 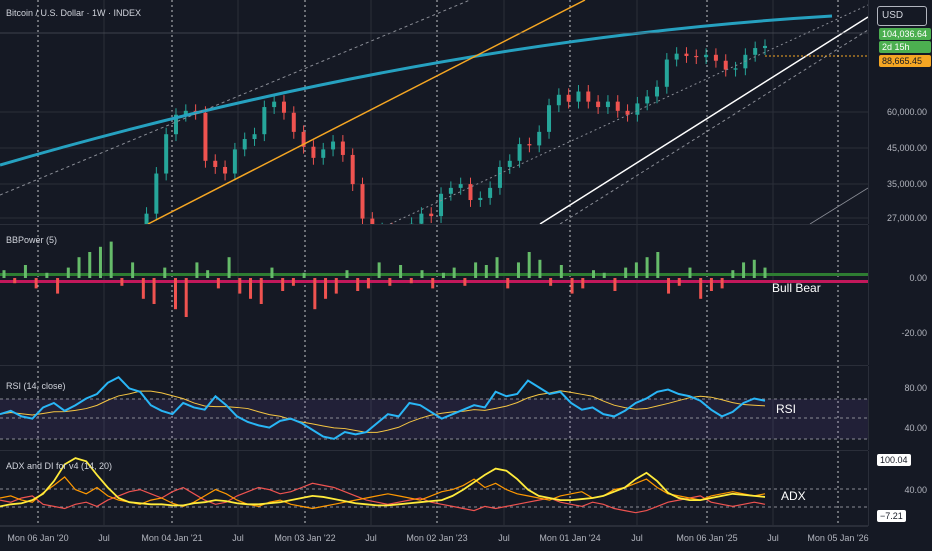 I want to click on rsi-tick: 80.00, so click(x=915, y=388).